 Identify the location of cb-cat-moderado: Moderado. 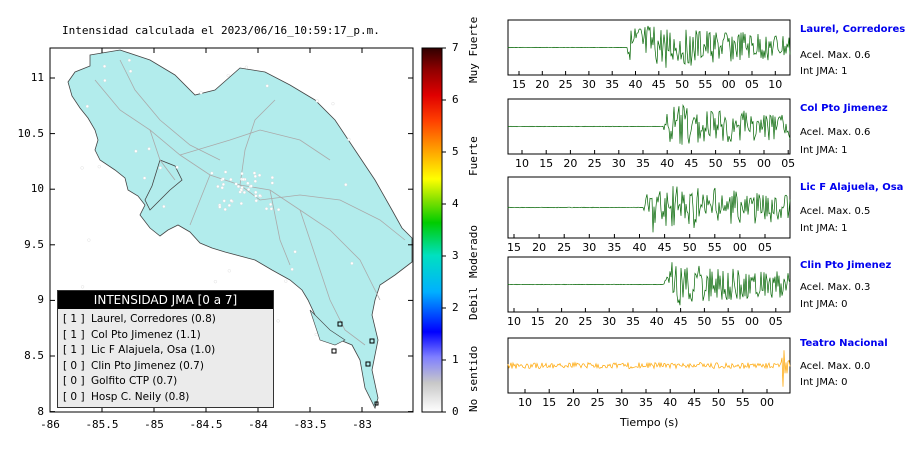
(473, 251).